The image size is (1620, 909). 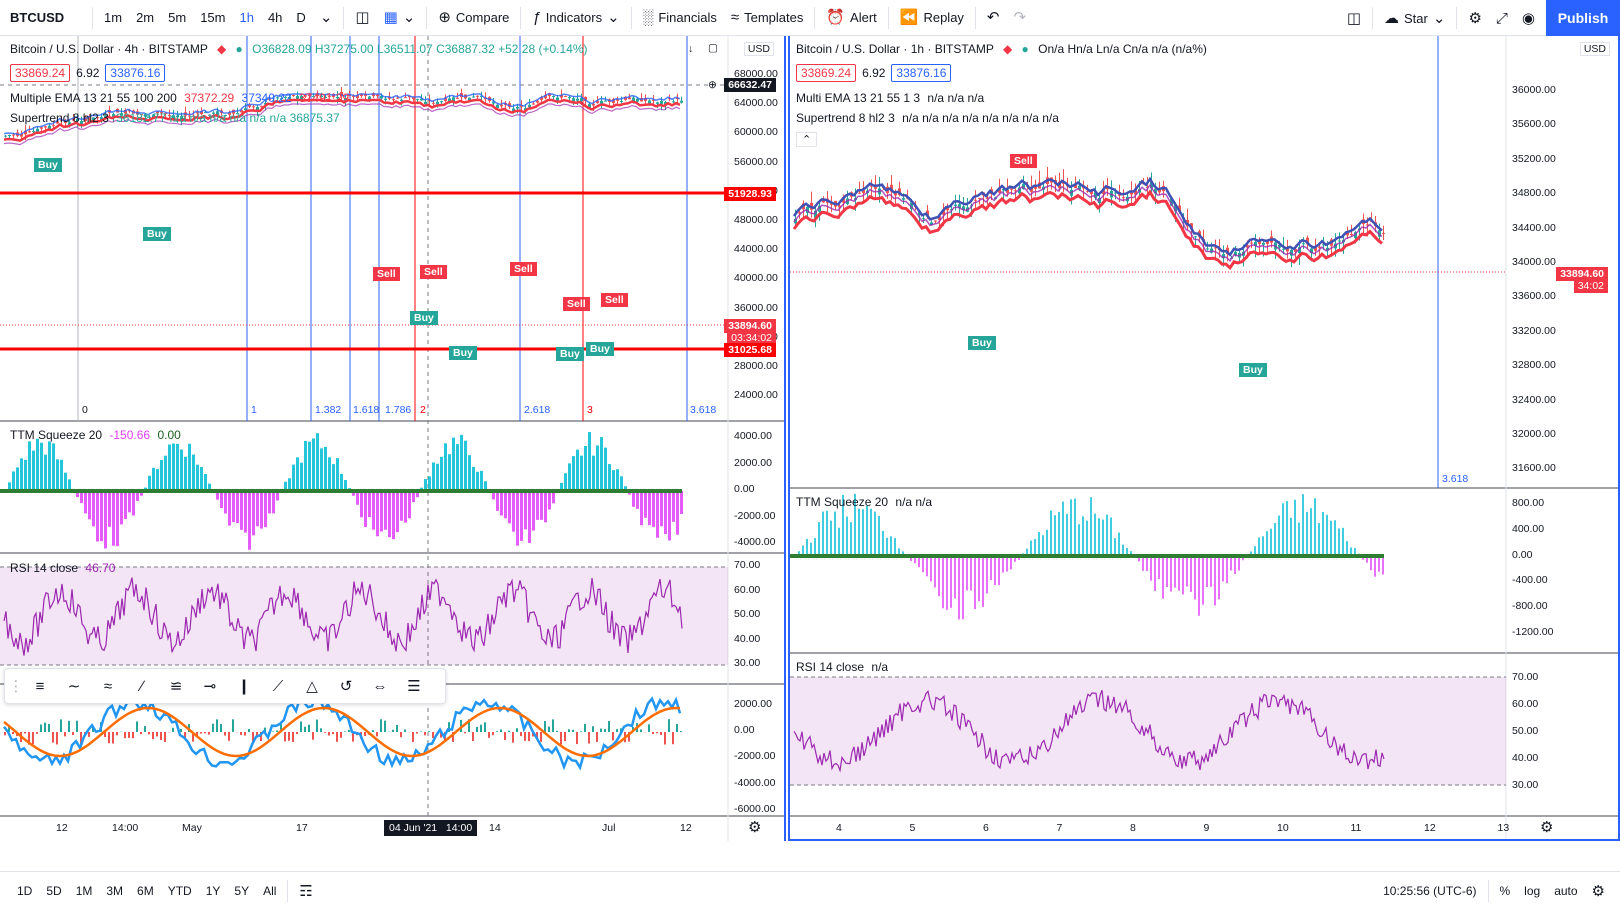 I want to click on left-ttm-legend: TTM Squeeze 20 -150.66 0.00, so click(x=95, y=435).